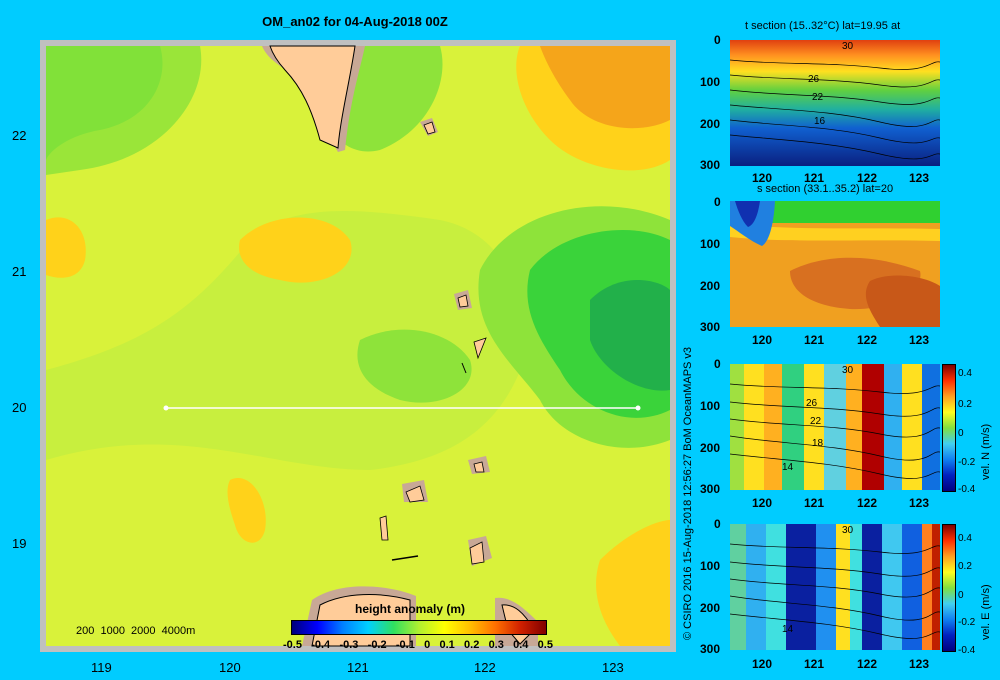  Describe the element at coordinates (321, 645) in the screenshot. I see `colorbar-tick: -0.4` at that location.